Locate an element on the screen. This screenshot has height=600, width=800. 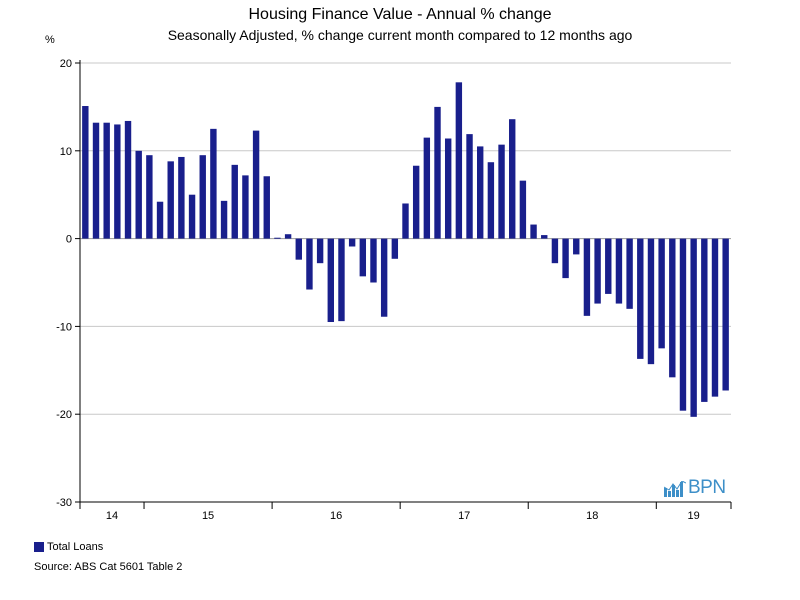
chart-title: Housing Finance Value - Annual % change is located at coordinates (400, 14).